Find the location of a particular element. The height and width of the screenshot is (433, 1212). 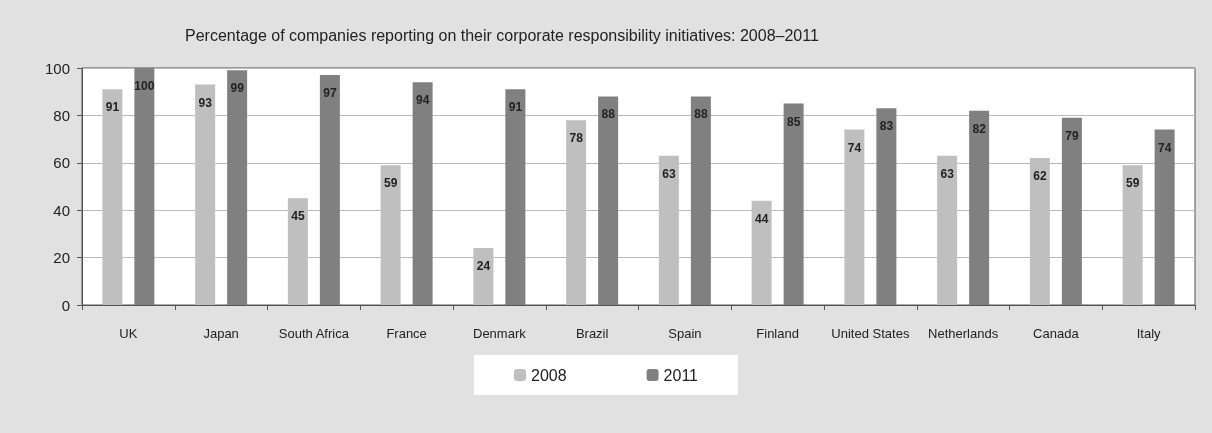

y-tick-label: 40 is located at coordinates (61, 210).